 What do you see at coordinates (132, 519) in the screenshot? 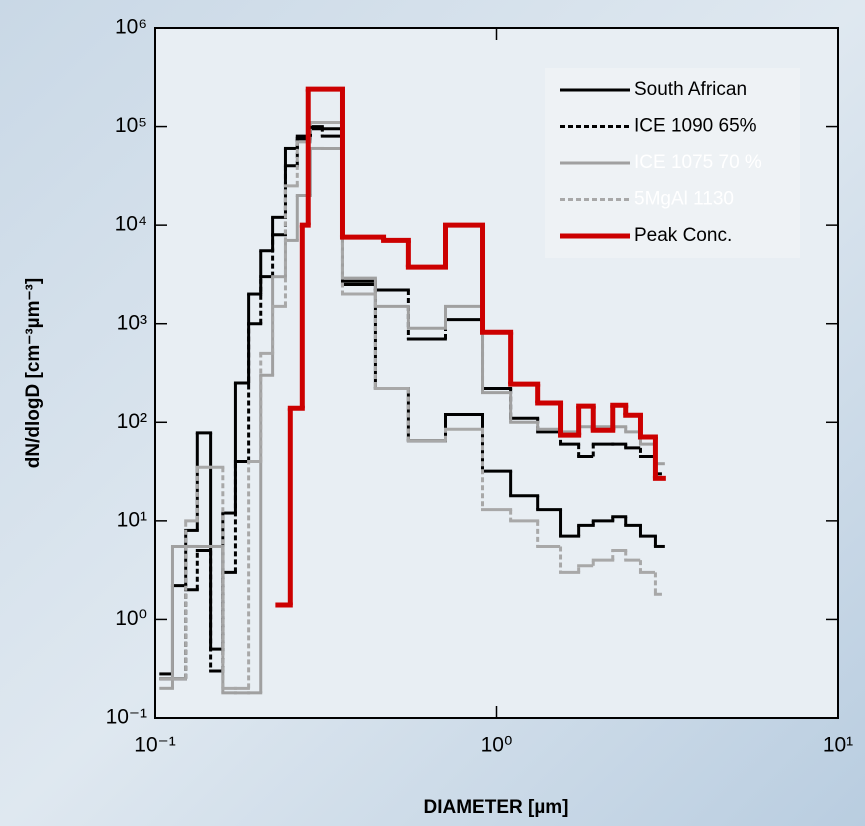
I see `y-tick-label: 10¹` at bounding box center [132, 519].